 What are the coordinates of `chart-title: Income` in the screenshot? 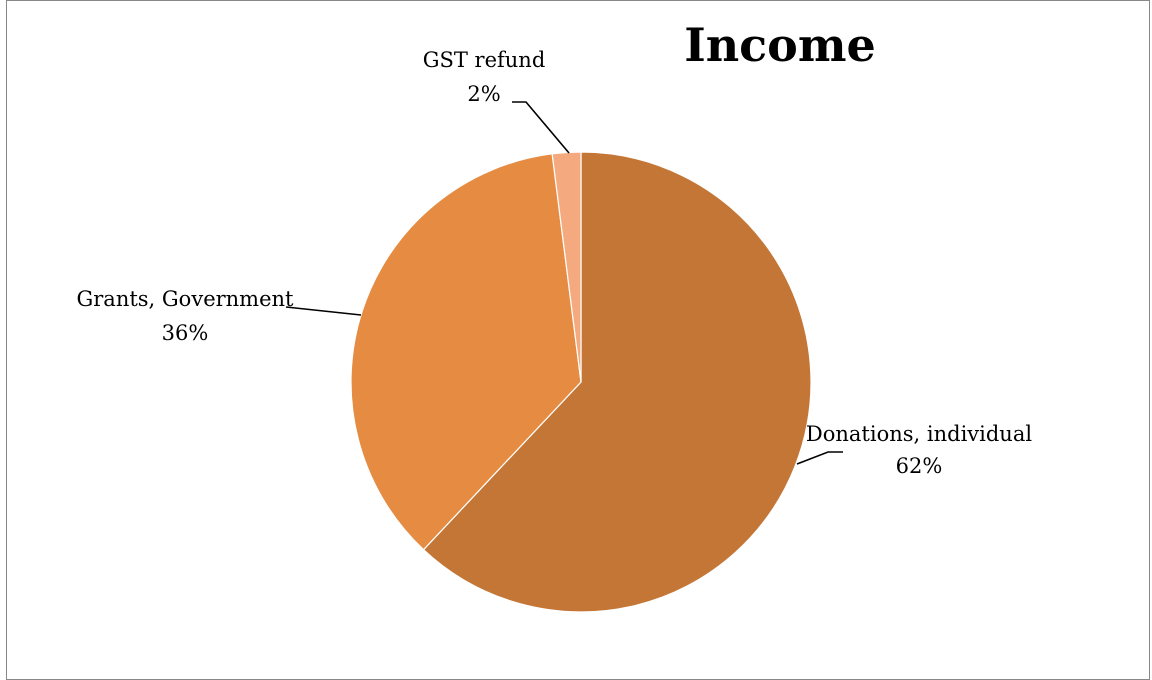 It's located at (780, 45).